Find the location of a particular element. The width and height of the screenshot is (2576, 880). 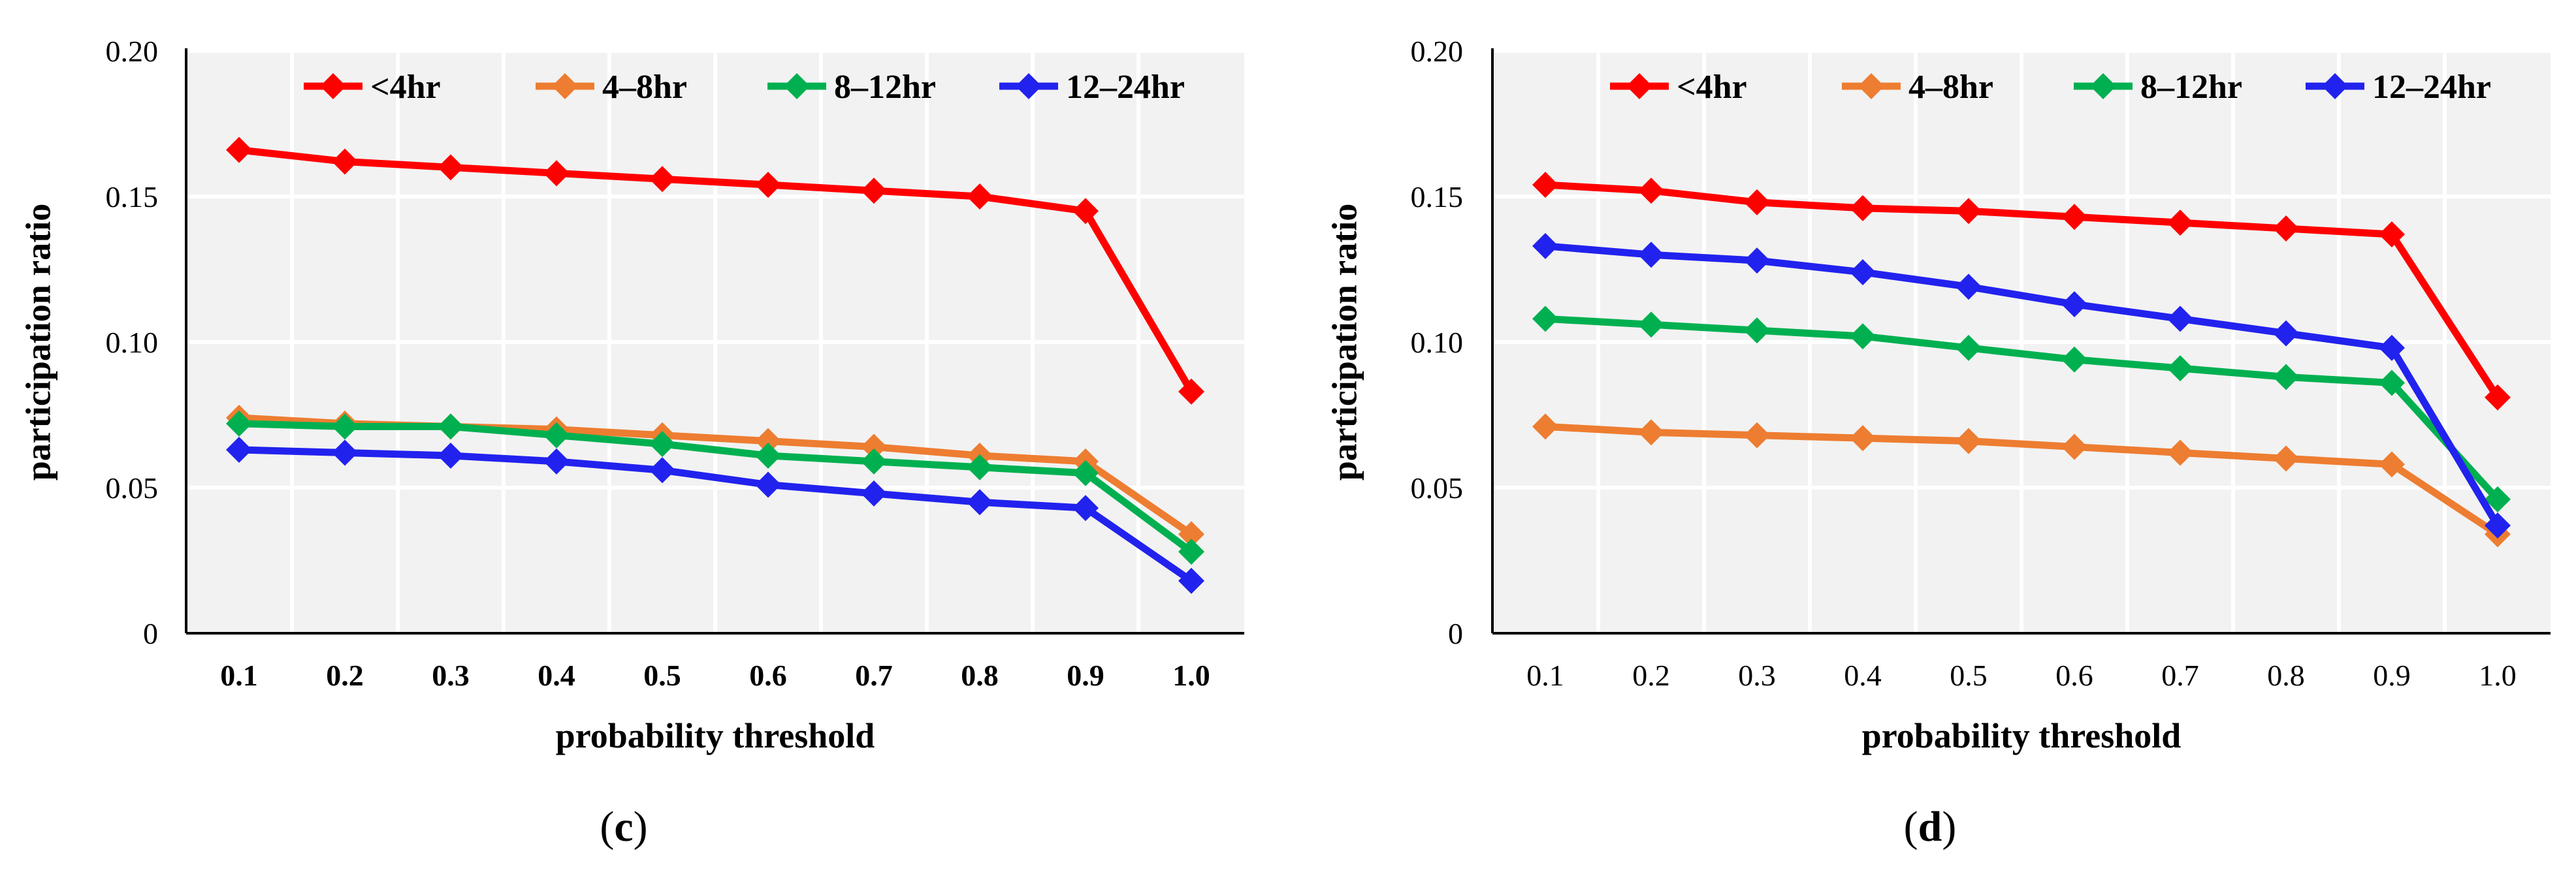

x-tick-label: 0.8 is located at coordinates (2286, 675).